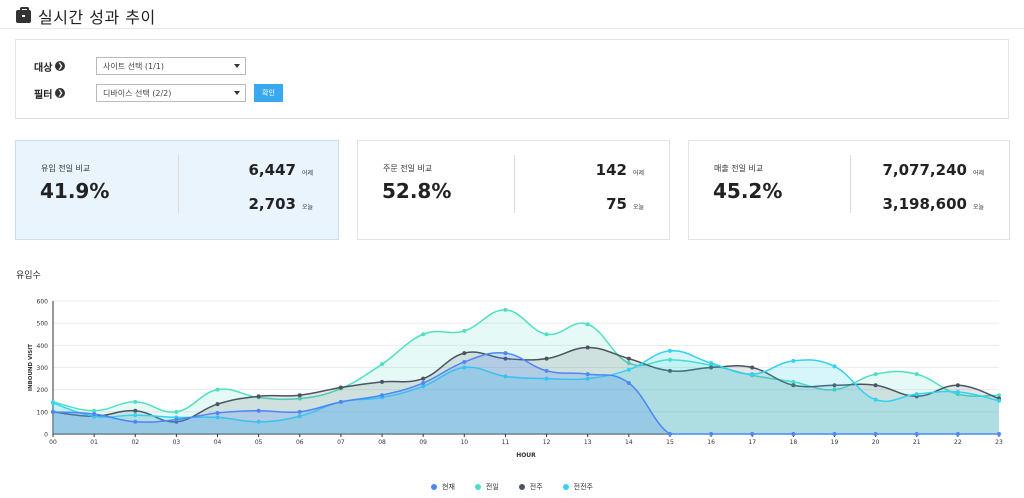  Describe the element at coordinates (237, 66) in the screenshot. I see `caret-down-icon` at that location.